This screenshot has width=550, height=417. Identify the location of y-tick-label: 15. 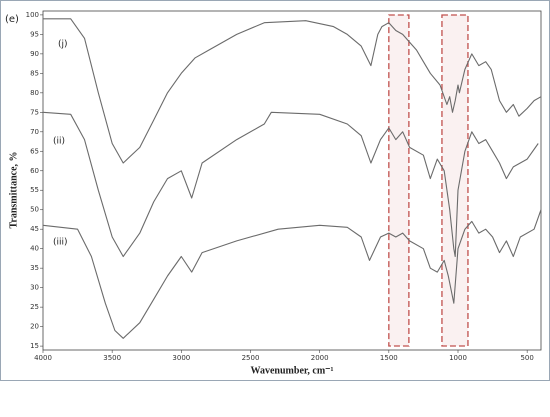
(34, 346).